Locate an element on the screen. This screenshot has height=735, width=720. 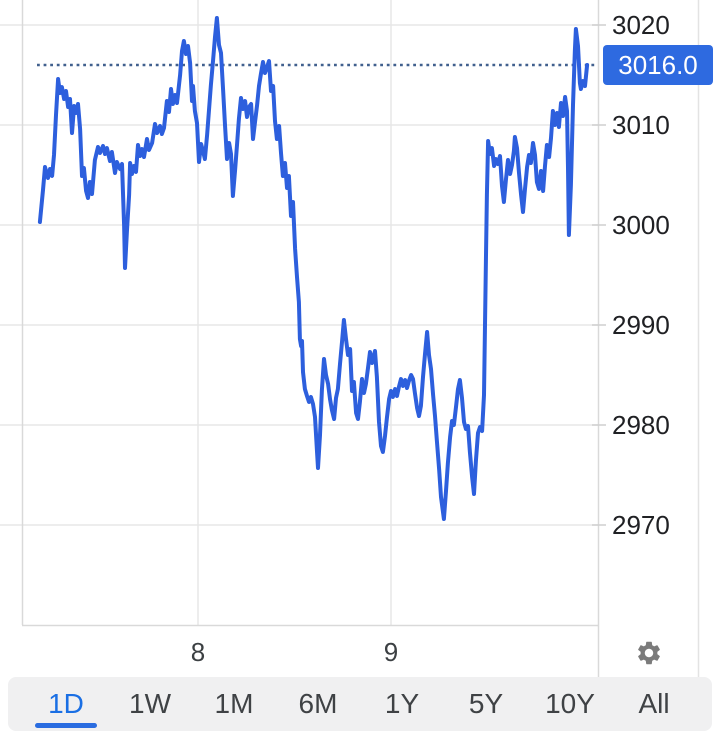
y-axis-label: 2970 is located at coordinates (641, 525).